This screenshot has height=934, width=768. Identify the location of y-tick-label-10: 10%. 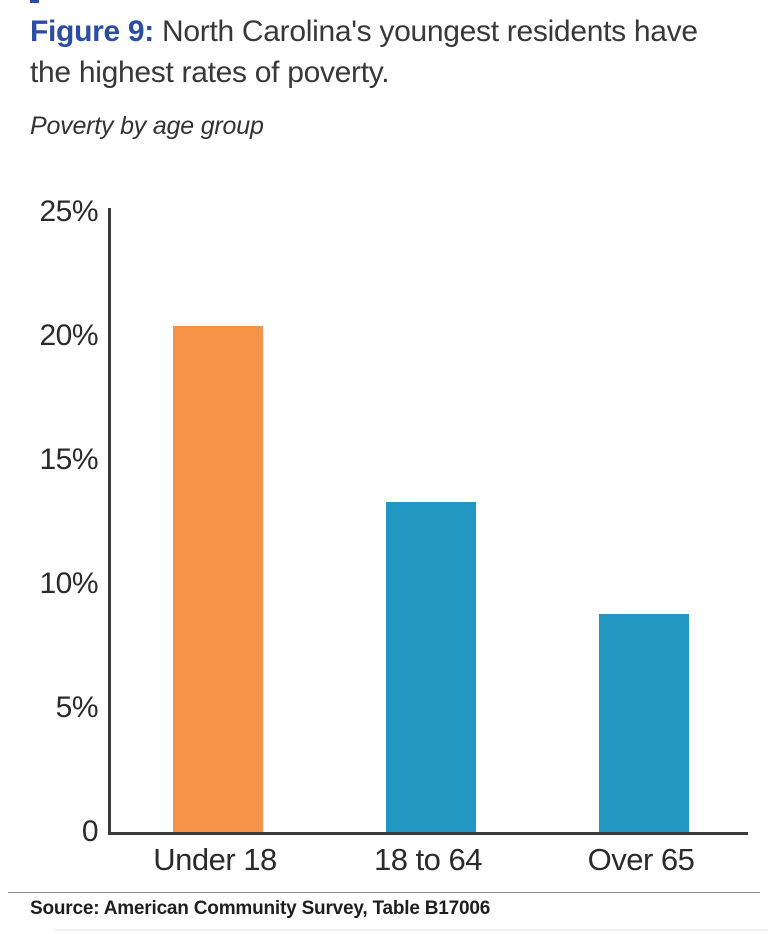
(68, 583).